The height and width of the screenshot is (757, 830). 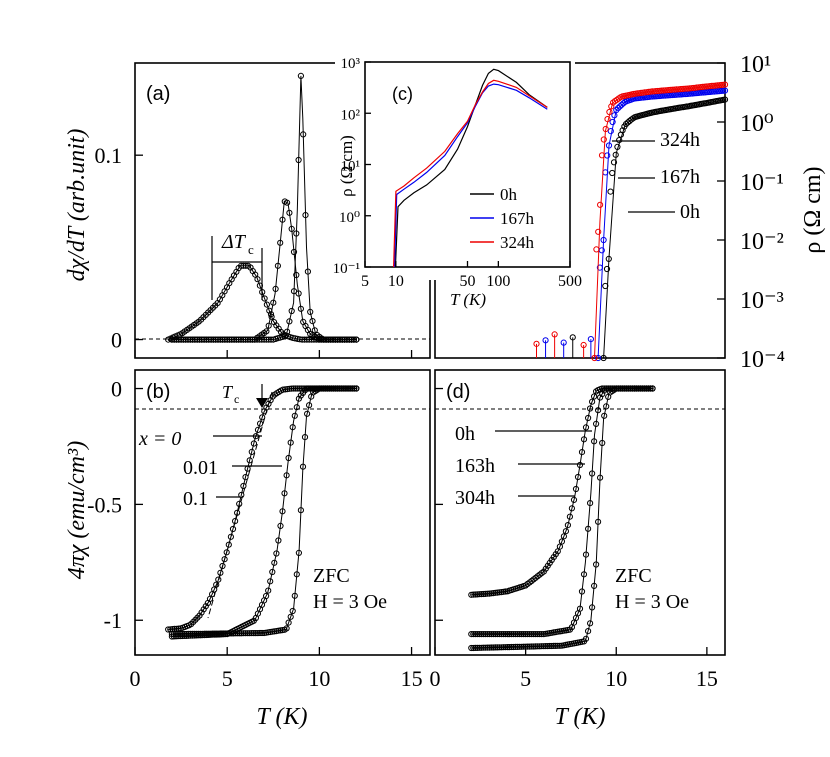 What do you see at coordinates (570, 281) in the screenshot?
I see `panel-c-xtick-label-4: 500` at bounding box center [570, 281].